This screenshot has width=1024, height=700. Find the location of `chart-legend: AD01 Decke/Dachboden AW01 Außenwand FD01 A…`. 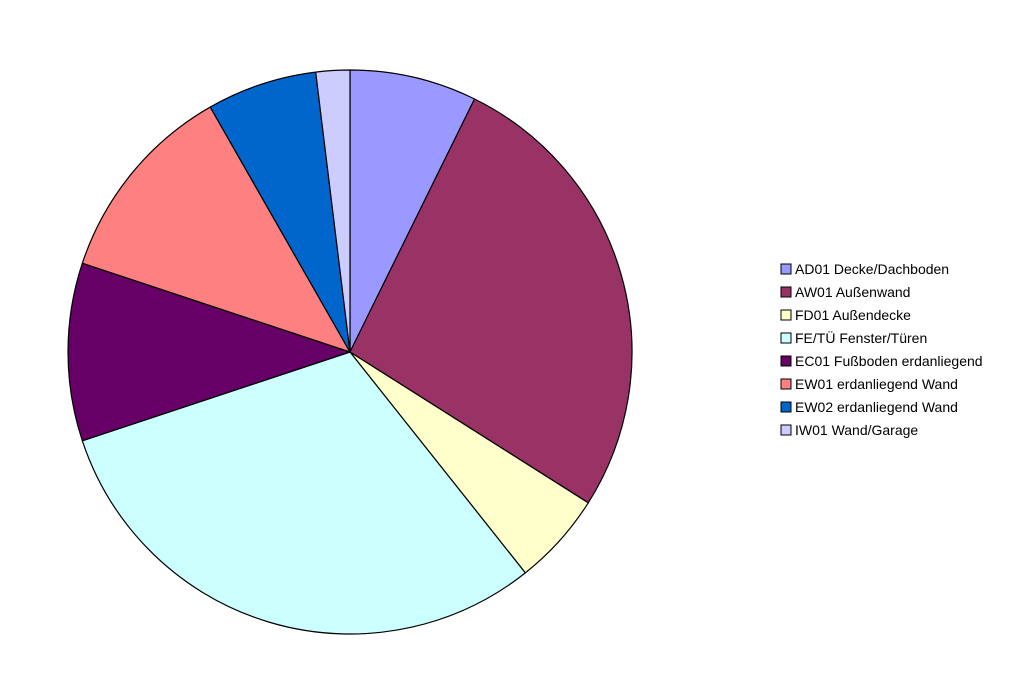

chart-legend: AD01 Decke/Dachboden AW01 Außenwand FD01 A… is located at coordinates (881, 349).